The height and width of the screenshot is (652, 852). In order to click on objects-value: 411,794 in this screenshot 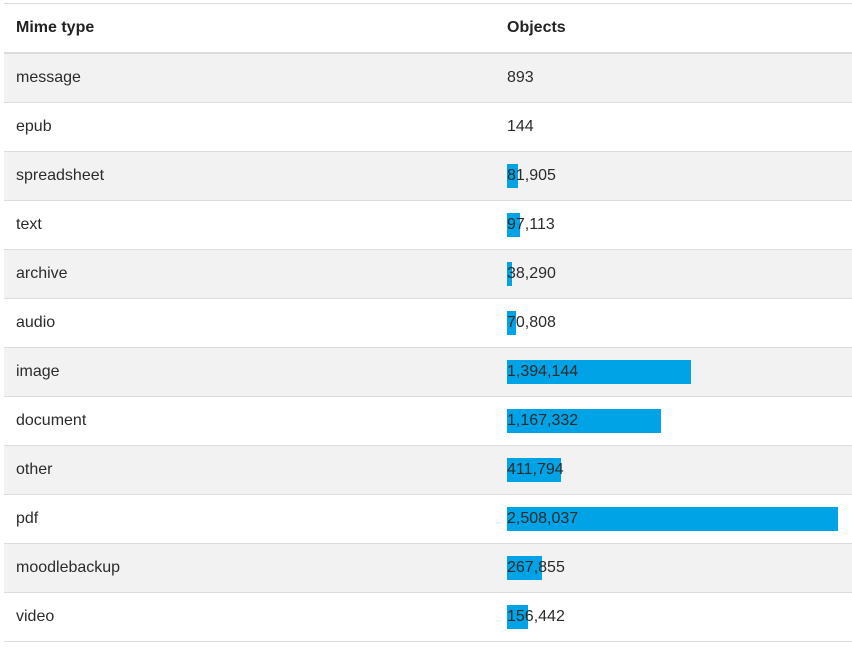, I will do `click(535, 469)`.